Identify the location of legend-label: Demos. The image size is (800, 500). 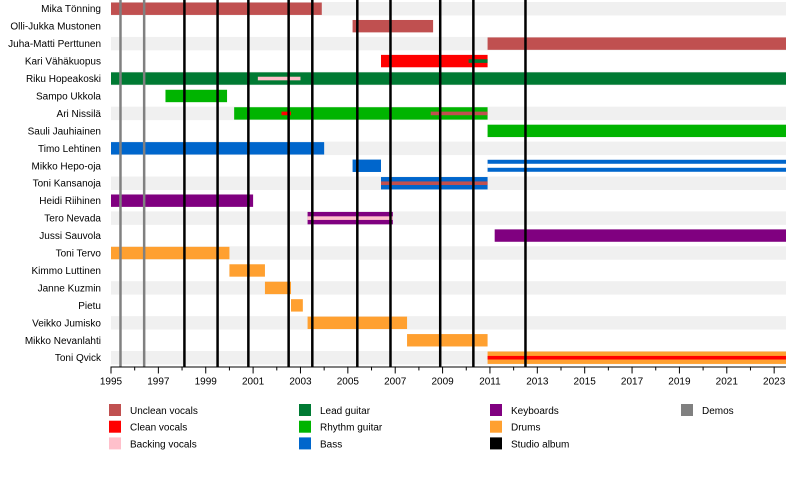
(718, 411).